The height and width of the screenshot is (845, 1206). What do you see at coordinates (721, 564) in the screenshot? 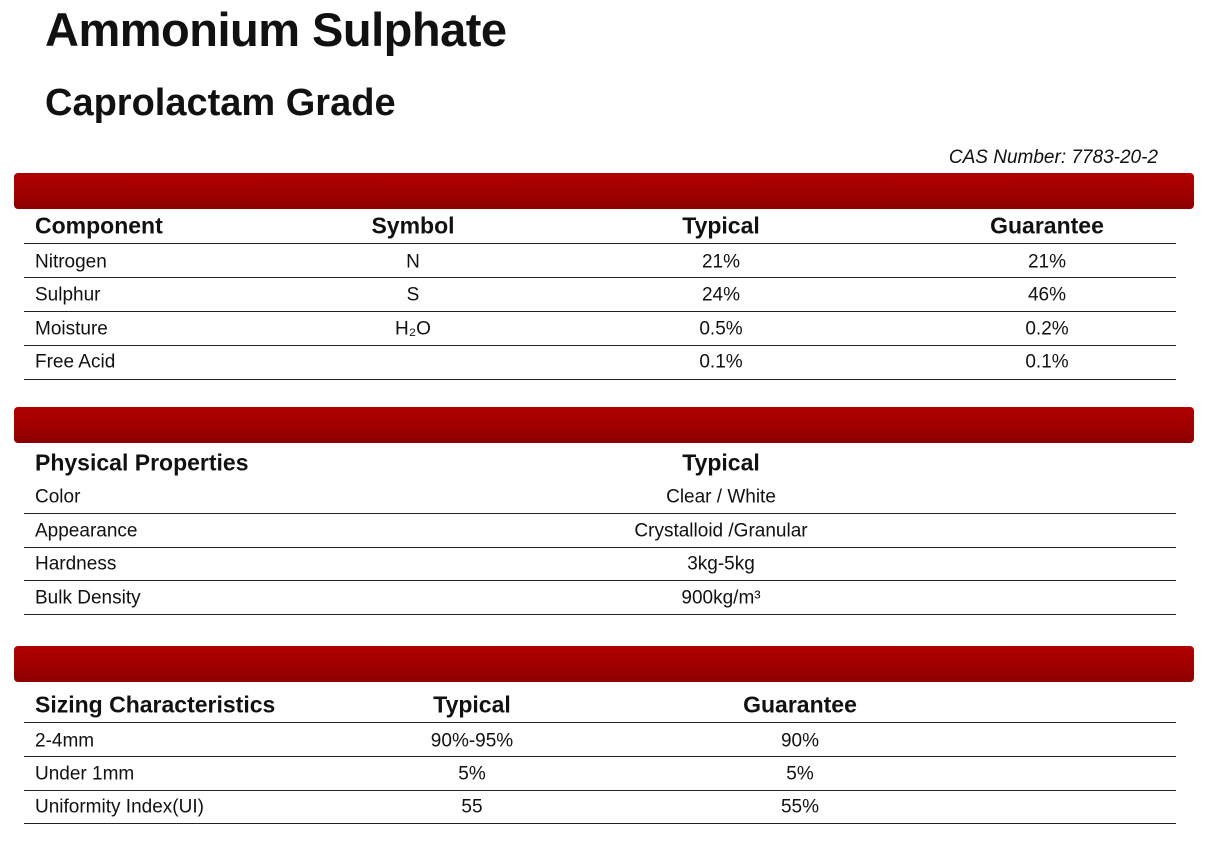
I see `cell-value: 3kg-5kg` at bounding box center [721, 564].